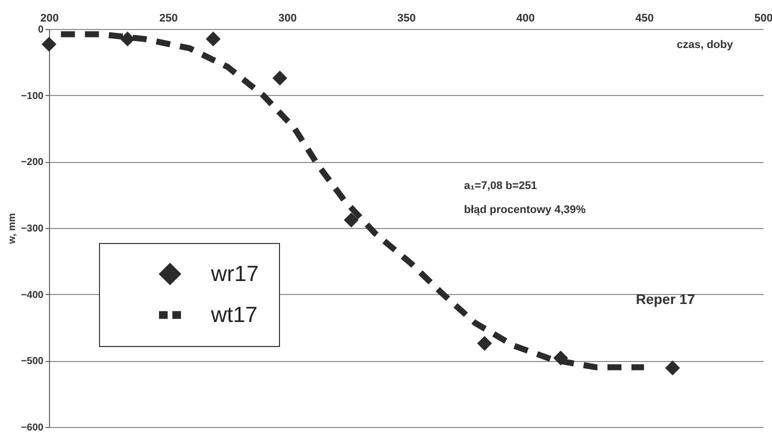 The width and height of the screenshot is (772, 437). I want to click on x-tick-label: 300, so click(287, 18).